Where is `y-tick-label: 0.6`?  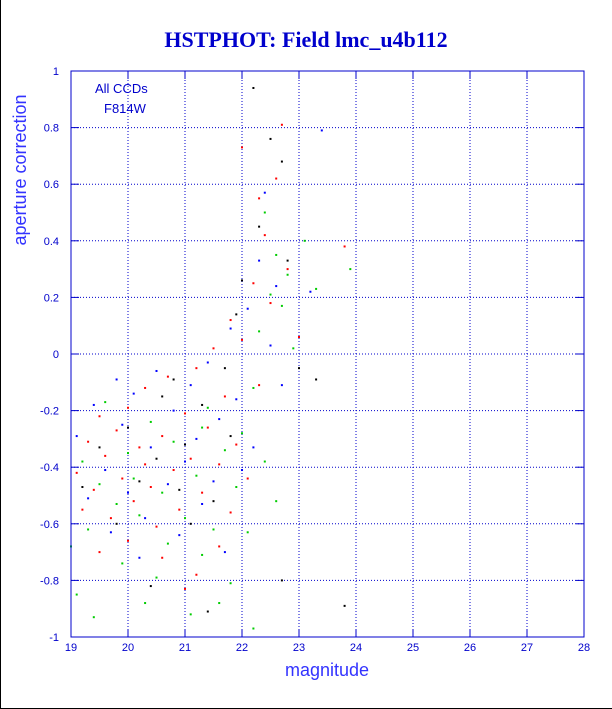
y-tick-label: 0.6 is located at coordinates (51, 185).